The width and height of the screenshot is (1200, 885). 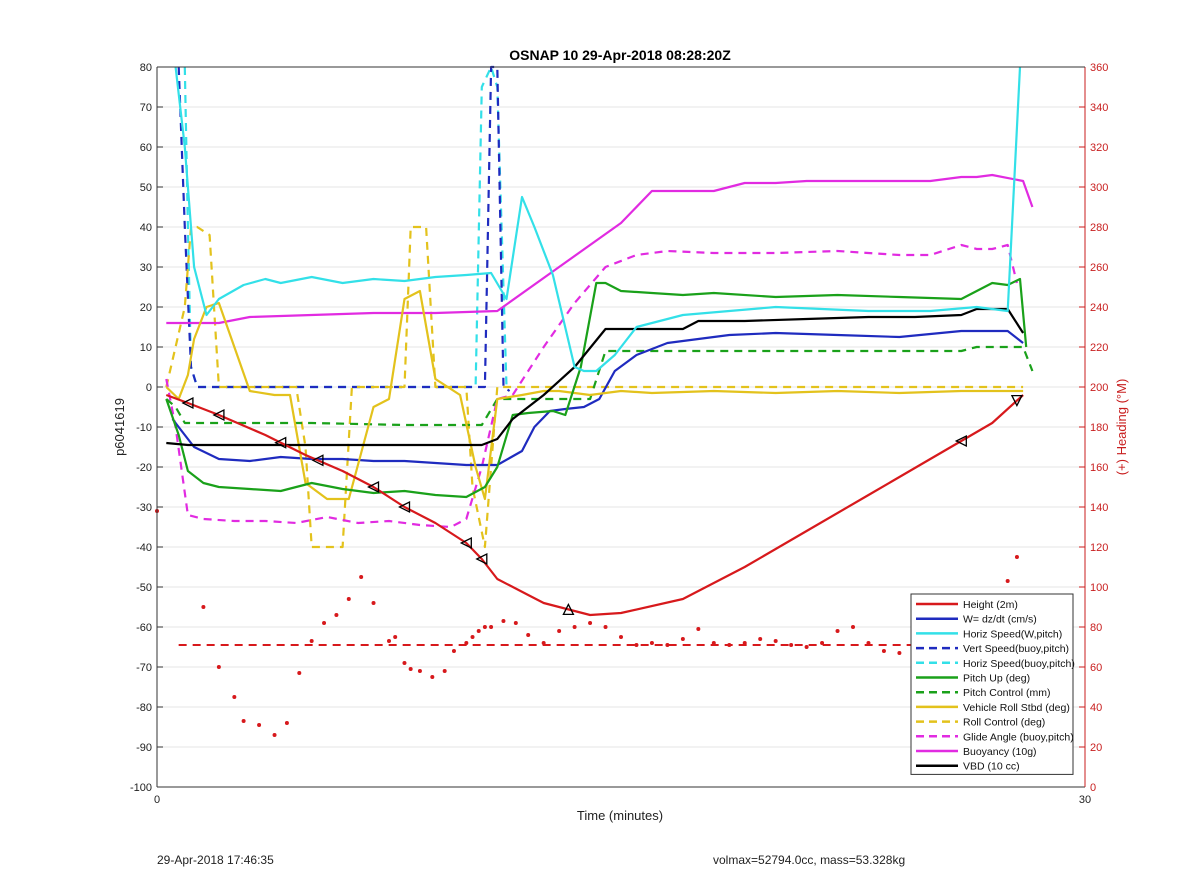 What do you see at coordinates (1121, 427) in the screenshot?
I see `y2-axis-label: (+) Heading (°M)` at bounding box center [1121, 427].